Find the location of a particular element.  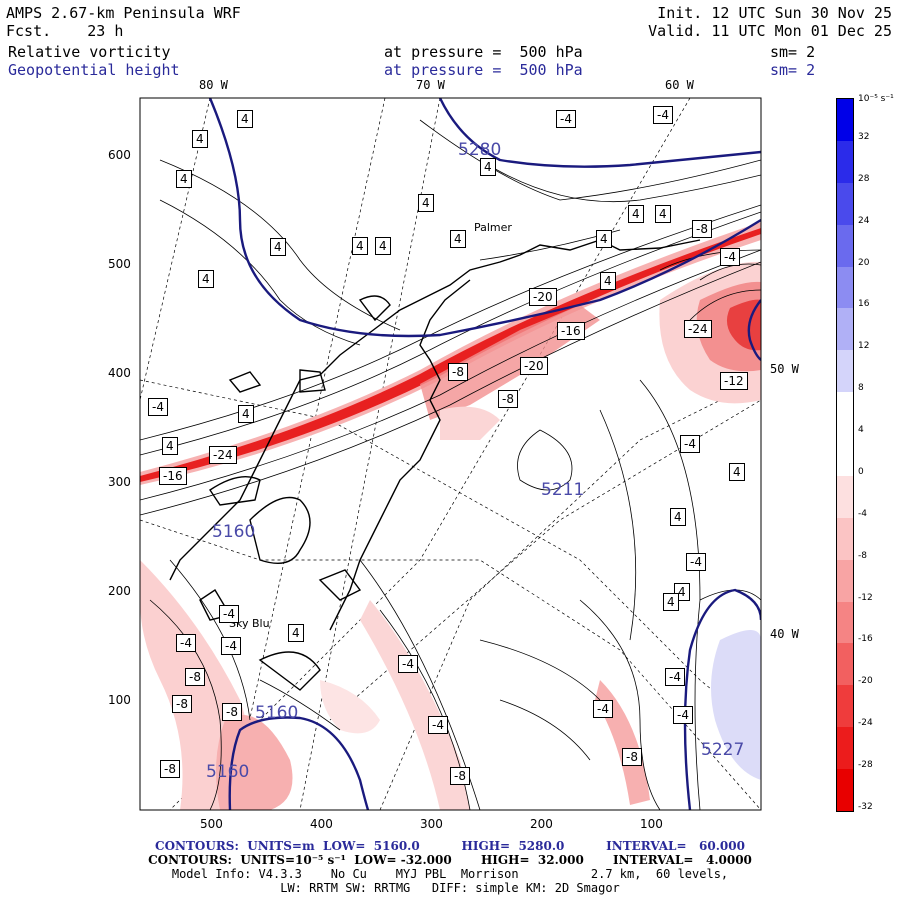

y-axis-tick-label: 500 is located at coordinates (119, 264).